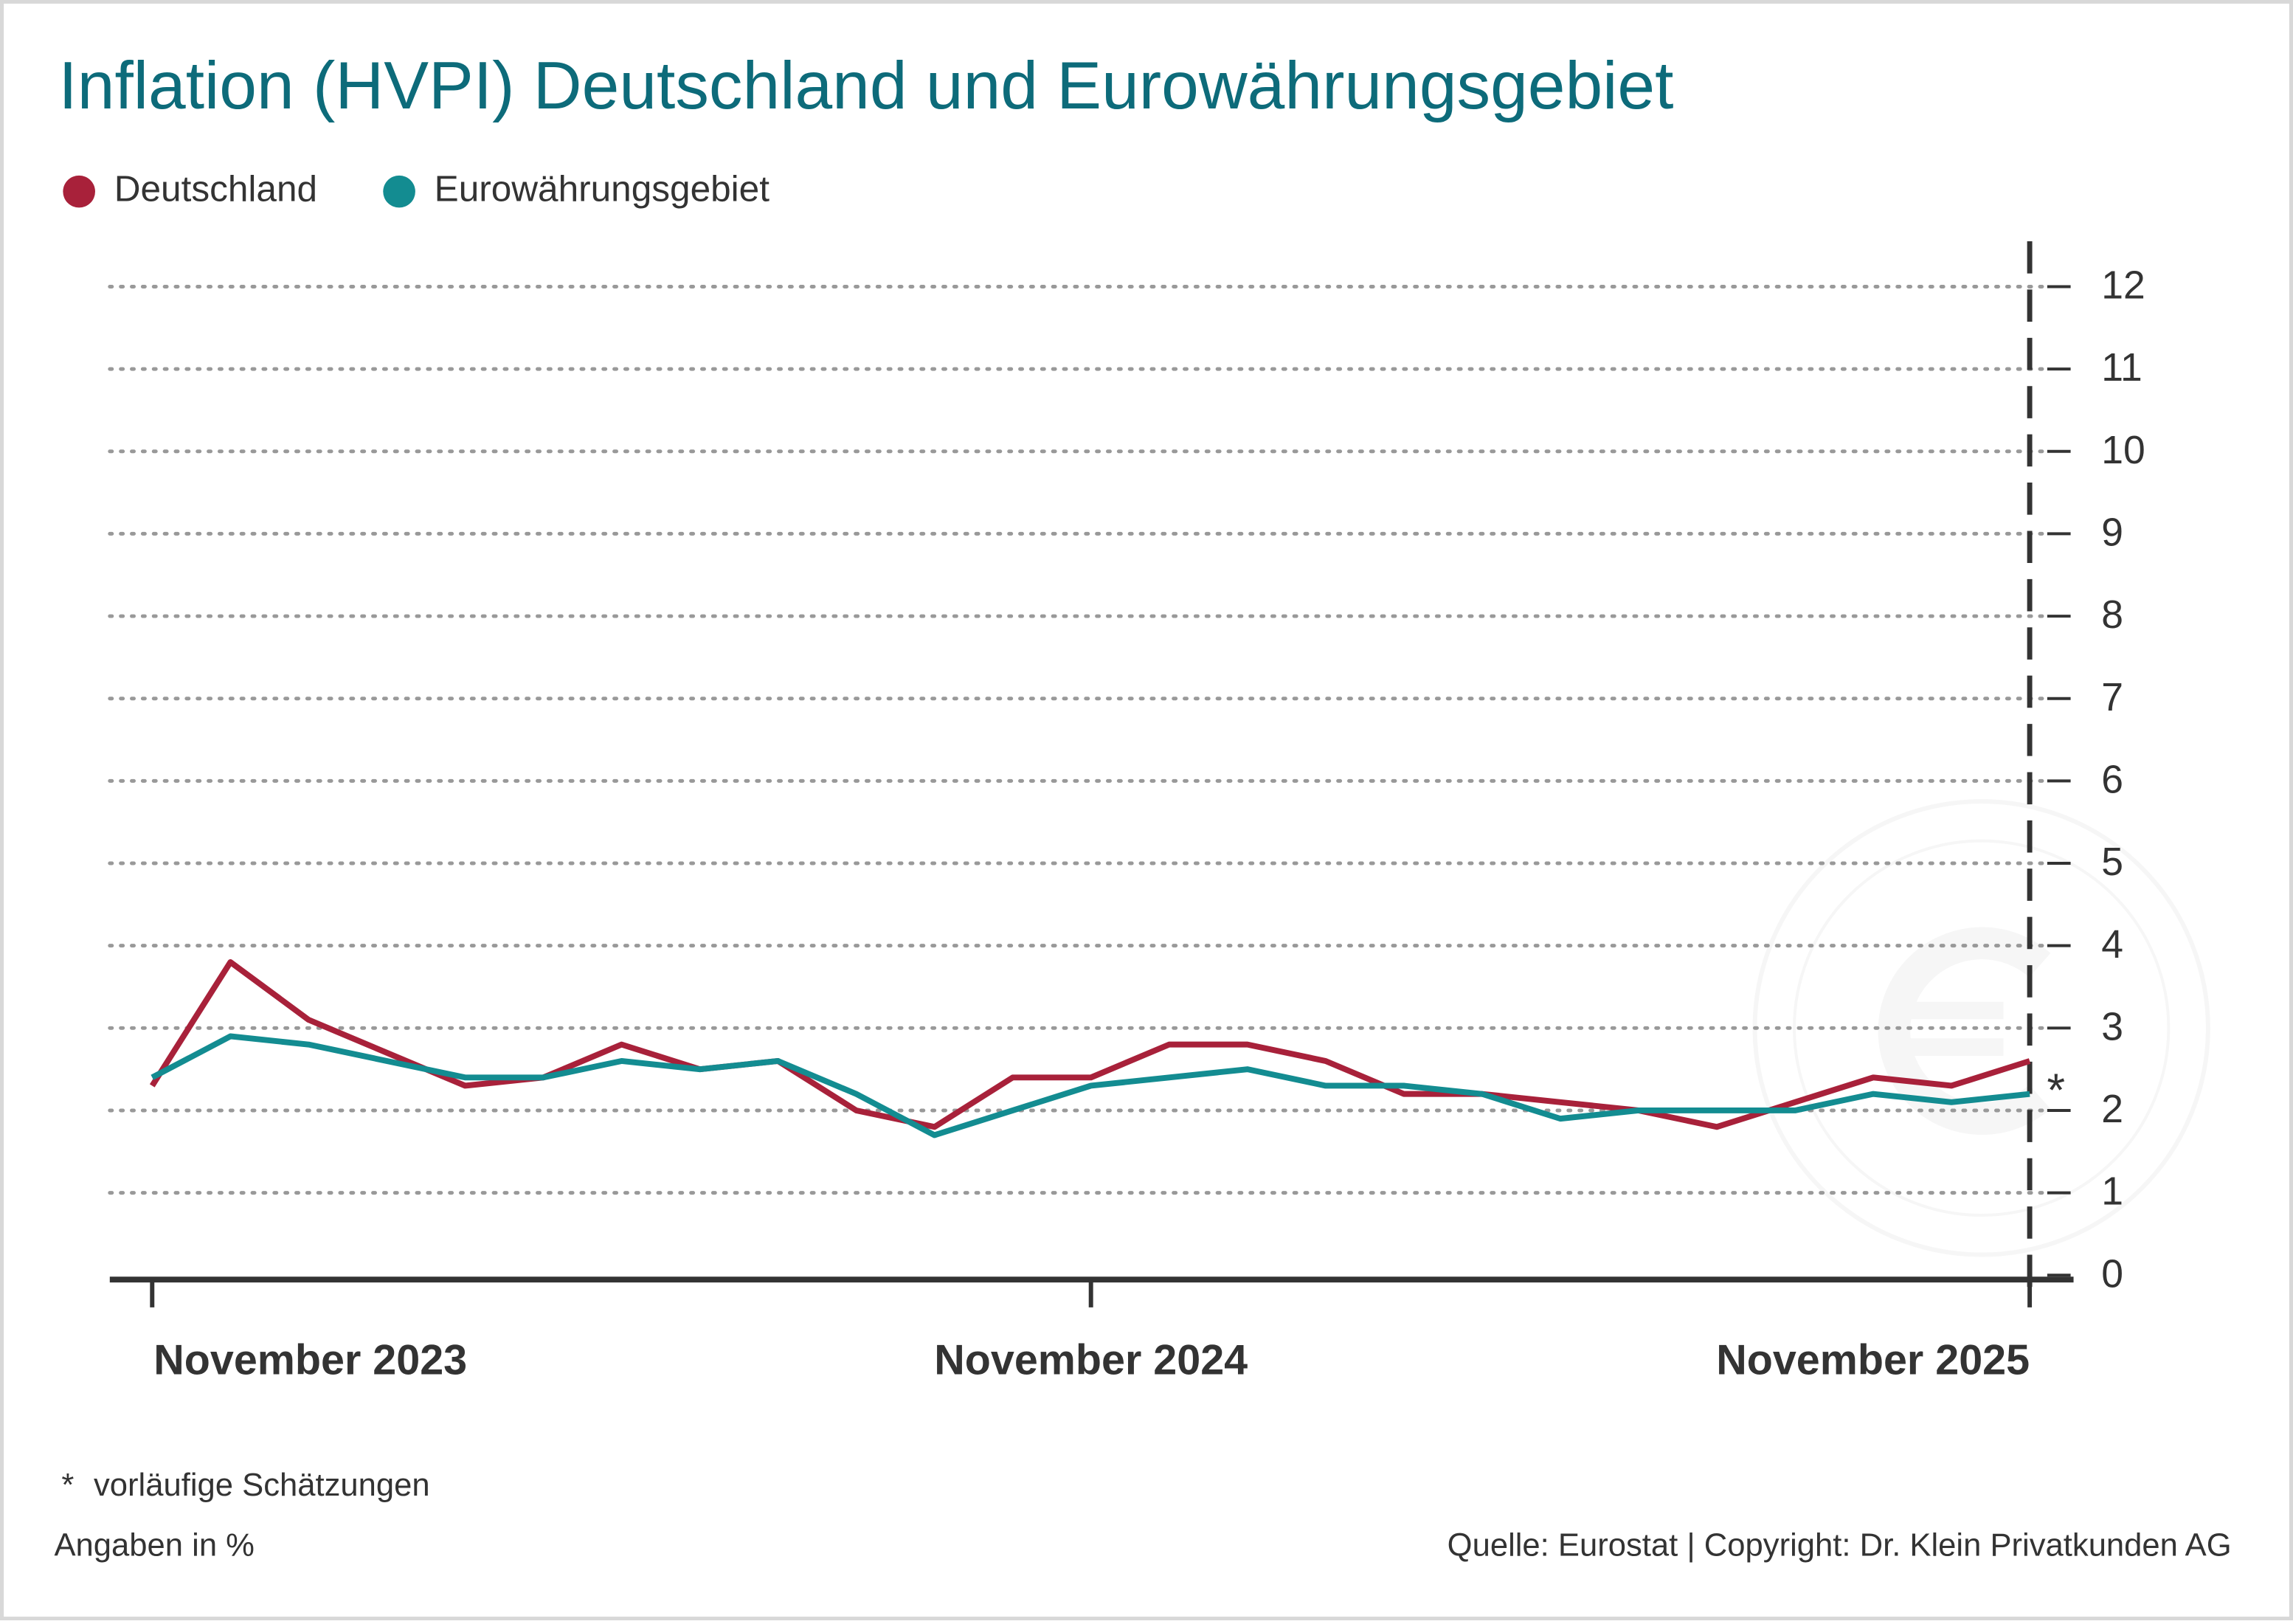 Image resolution: width=2293 pixels, height=1624 pixels. I want to click on y-tick-label: 0, so click(2112, 1274).